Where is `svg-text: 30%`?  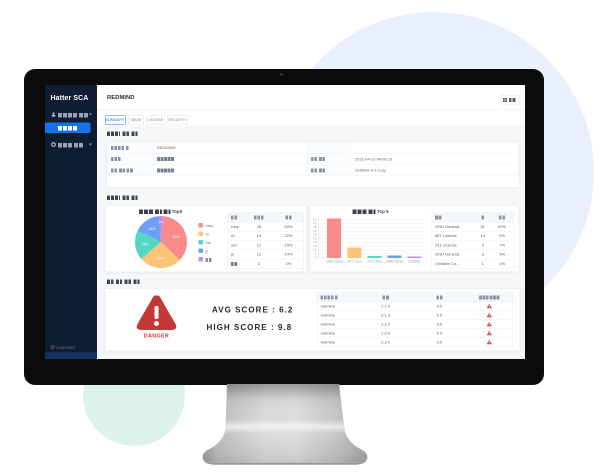 svg-text: 30% is located at coordinates (175, 237).